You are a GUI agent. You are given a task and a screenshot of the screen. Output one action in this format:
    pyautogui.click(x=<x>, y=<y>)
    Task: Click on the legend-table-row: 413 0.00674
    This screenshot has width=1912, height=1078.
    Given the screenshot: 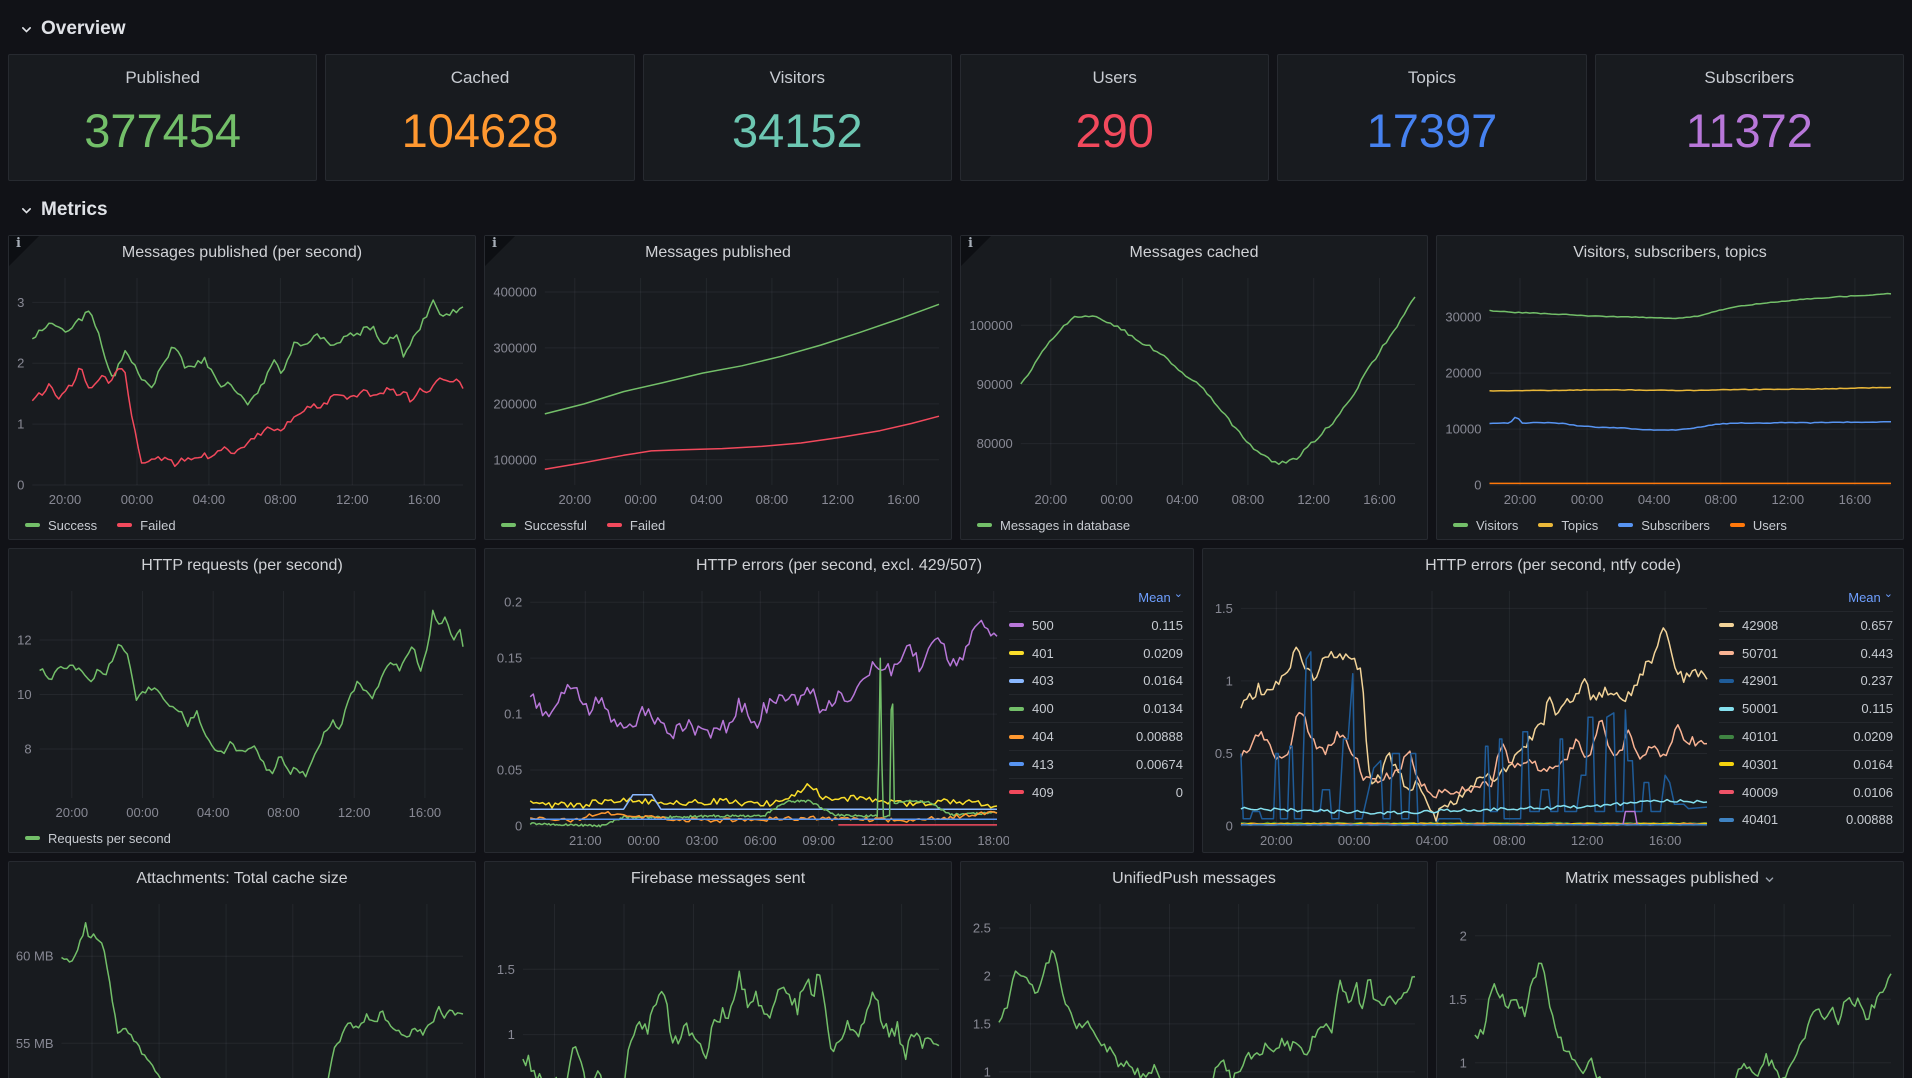 What is the action you would take?
    pyautogui.click(x=1096, y=763)
    